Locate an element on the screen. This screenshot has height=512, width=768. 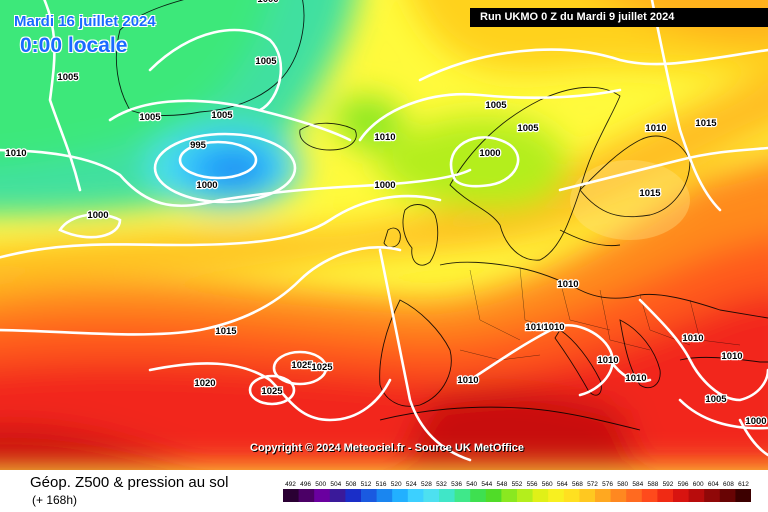
scale-label: 604 is located at coordinates (713, 484).